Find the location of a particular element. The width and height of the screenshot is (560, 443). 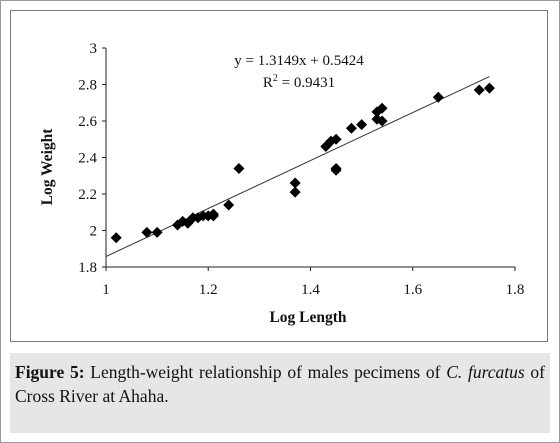

r-squared-label: R2 = 0.9431 is located at coordinates (299, 82).